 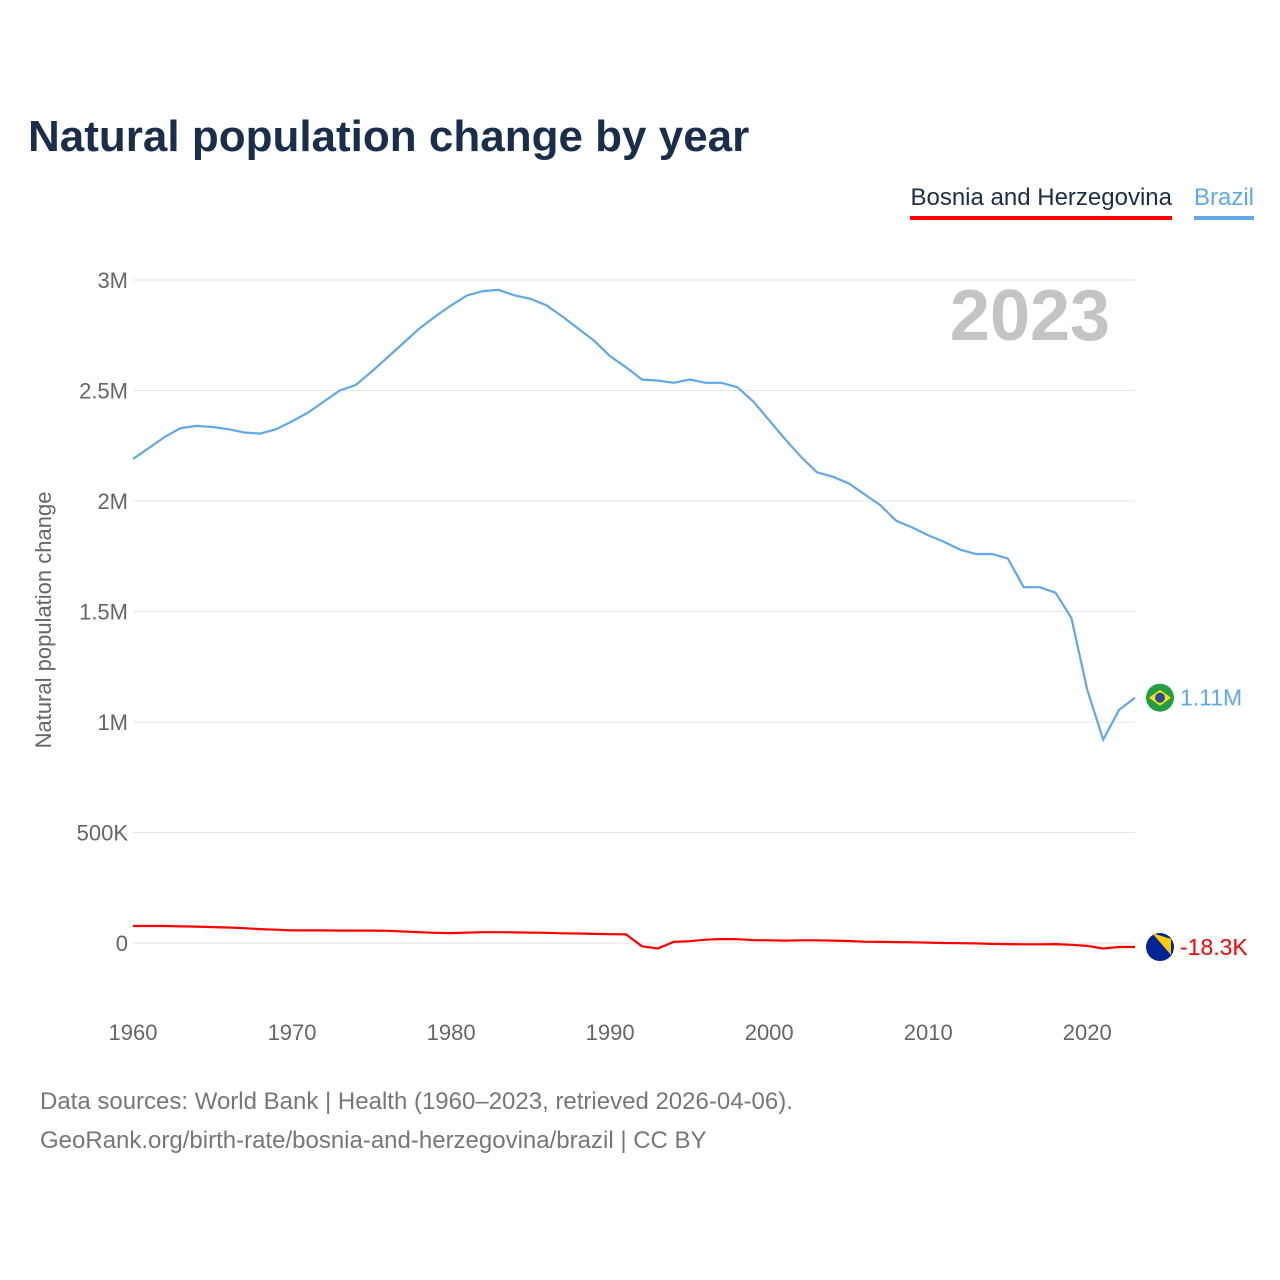 What do you see at coordinates (292, 1032) in the screenshot?
I see `x-tick-label: 1970` at bounding box center [292, 1032].